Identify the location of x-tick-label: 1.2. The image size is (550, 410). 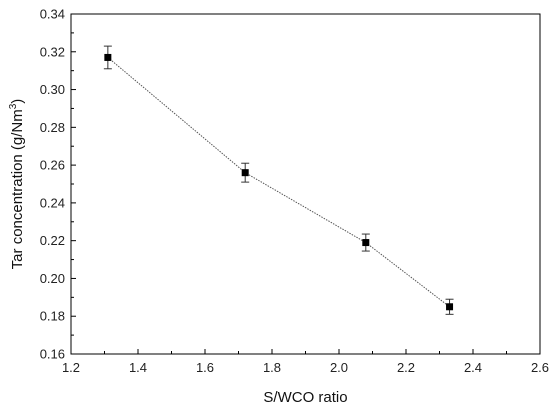
(71, 367).